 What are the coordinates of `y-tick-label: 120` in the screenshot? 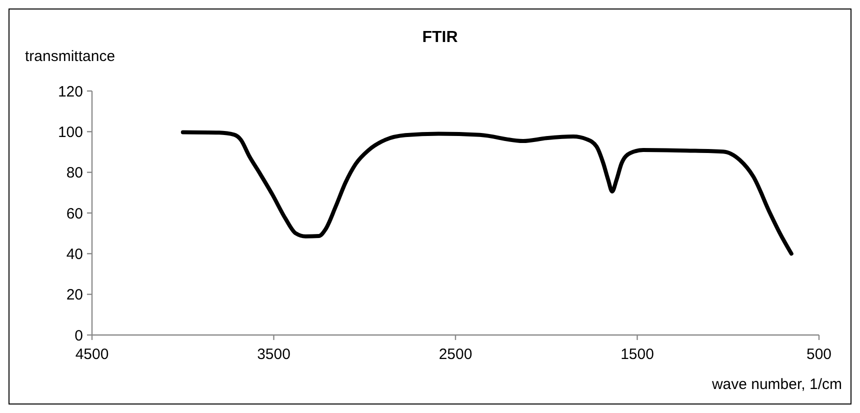 It's located at (70, 91).